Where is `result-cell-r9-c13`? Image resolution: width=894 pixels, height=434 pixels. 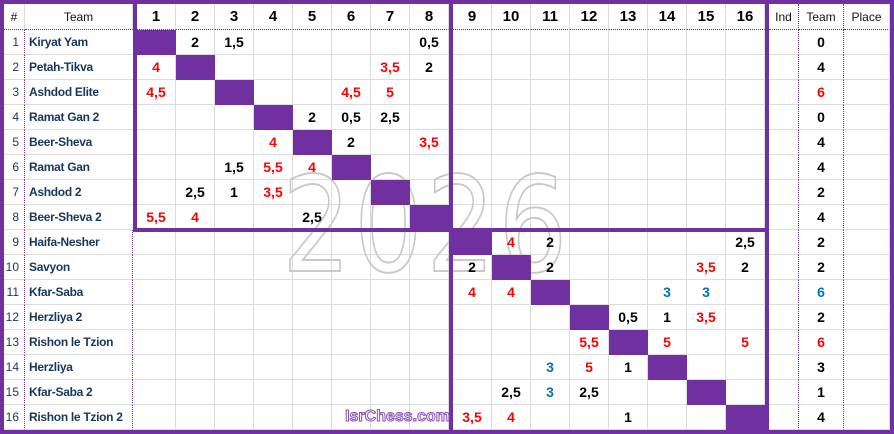
result-cell-r9-c13 is located at coordinates (628, 242).